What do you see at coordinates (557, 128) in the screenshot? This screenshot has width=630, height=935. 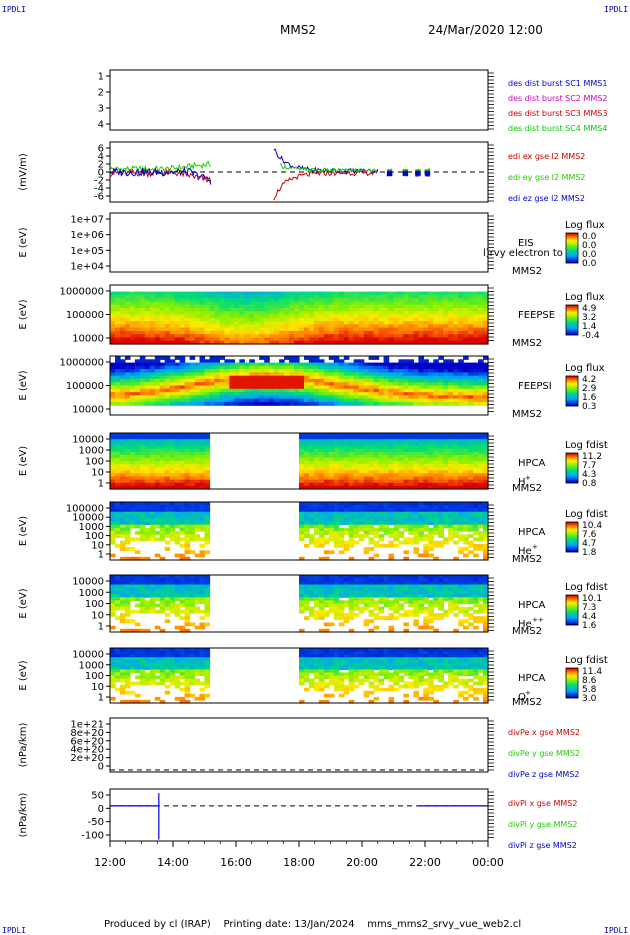 I see `legend-entry: des dist burst SC4 MMS4` at bounding box center [557, 128].